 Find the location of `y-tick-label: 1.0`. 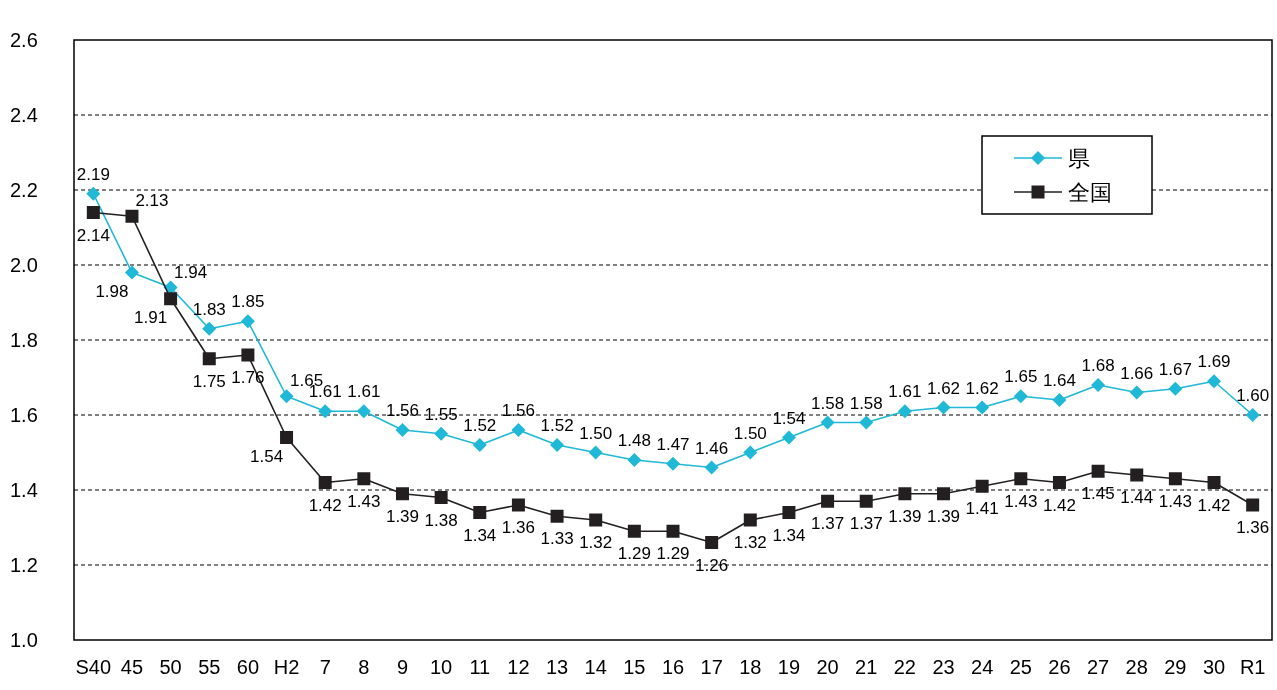

y-tick-label: 1.0 is located at coordinates (24, 640).